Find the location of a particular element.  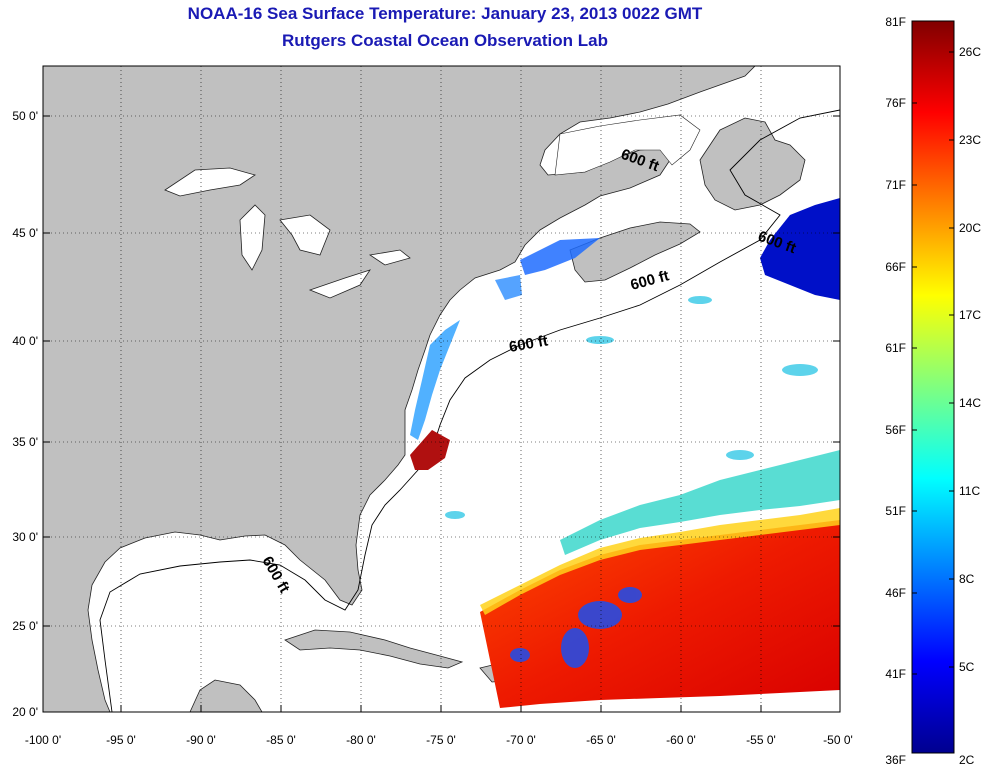

colorbar-c-label: 8C is located at coordinates (967, 579).